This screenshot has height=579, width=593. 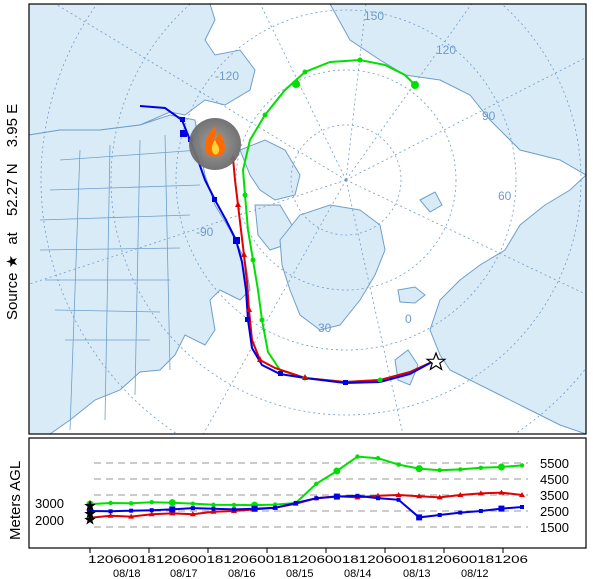 I want to click on altitude-gridlines, so click(x=311, y=495).